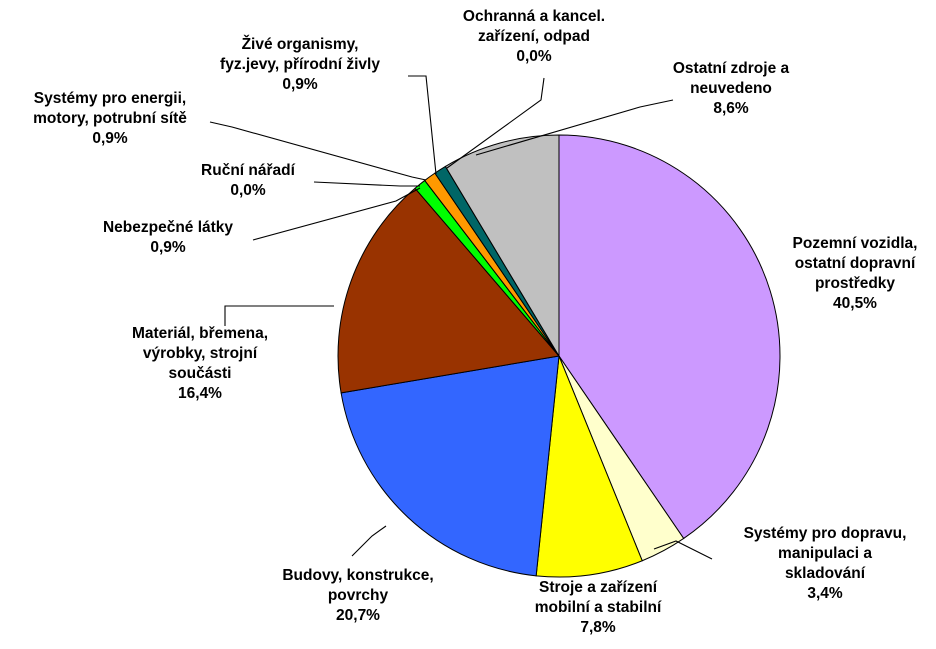 Image resolution: width=936 pixels, height=649 pixels. What do you see at coordinates (300, 44) in the screenshot?
I see `slice-category-label: Živé organismy,` at bounding box center [300, 44].